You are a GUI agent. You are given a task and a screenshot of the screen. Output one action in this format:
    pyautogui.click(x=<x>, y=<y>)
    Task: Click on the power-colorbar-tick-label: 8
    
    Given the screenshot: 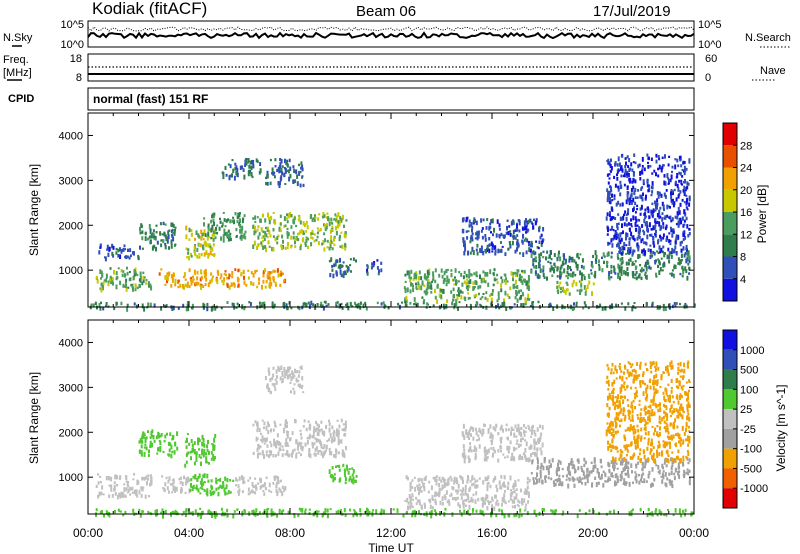 What is the action you would take?
    pyautogui.click(x=743, y=258)
    